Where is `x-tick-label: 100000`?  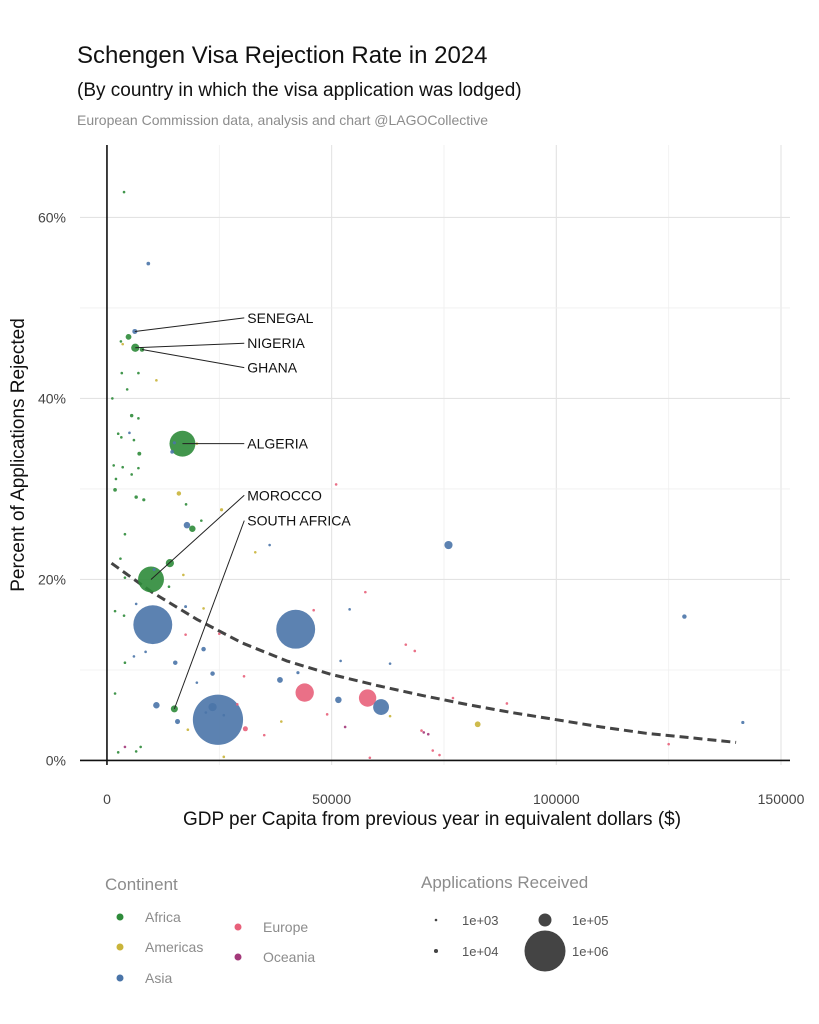 x-tick-label: 100000 is located at coordinates (556, 799).